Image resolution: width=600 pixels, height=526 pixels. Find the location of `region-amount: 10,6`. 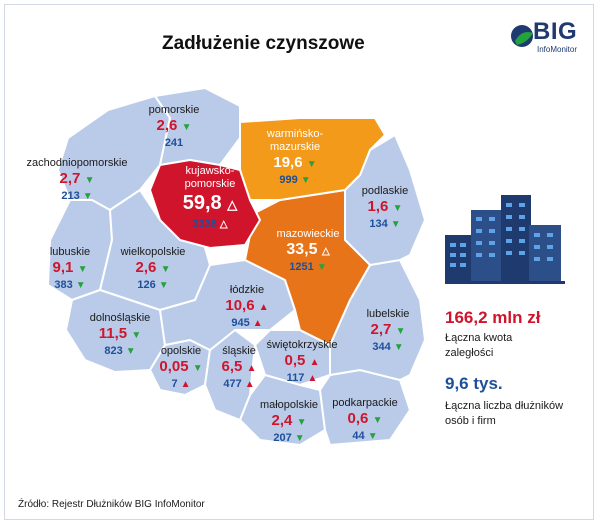

region-amount: 10,6 is located at coordinates (240, 305).